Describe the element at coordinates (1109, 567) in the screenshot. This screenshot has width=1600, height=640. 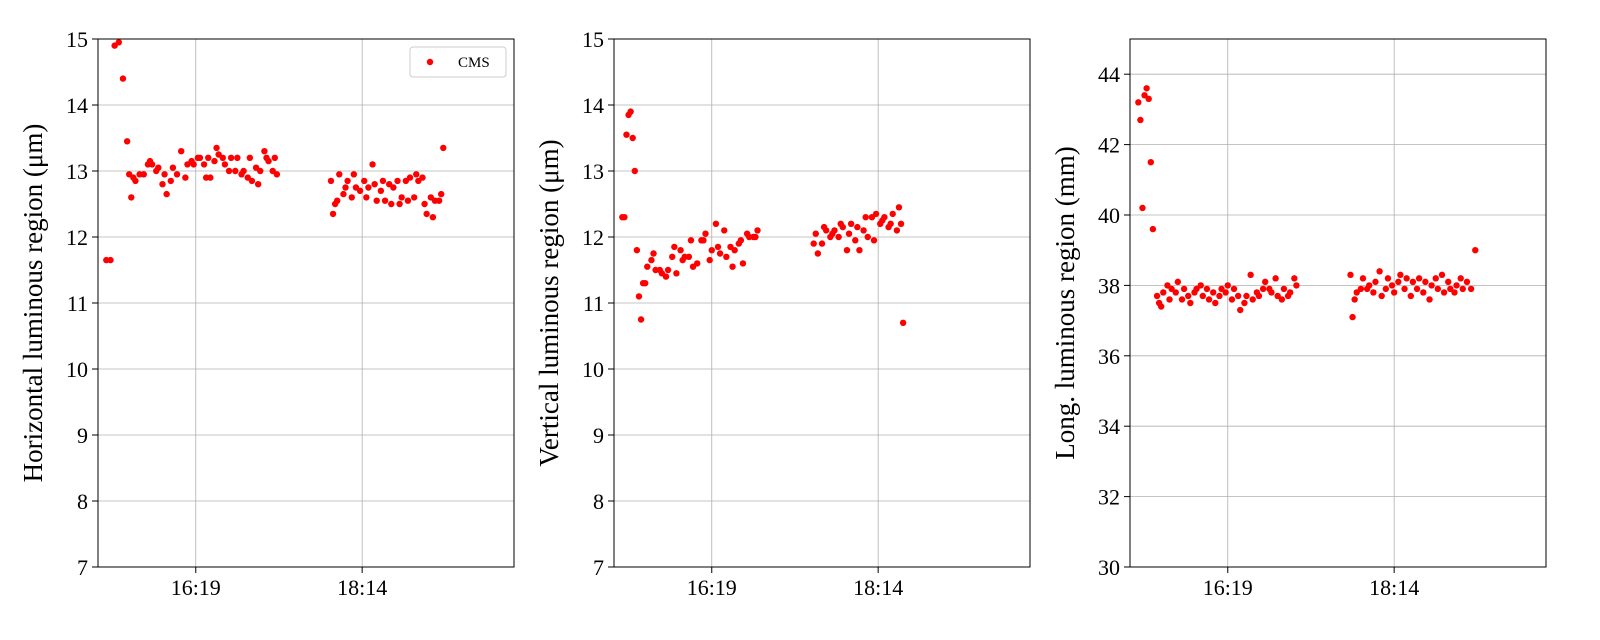
I see `y-tick-label: 30` at that location.